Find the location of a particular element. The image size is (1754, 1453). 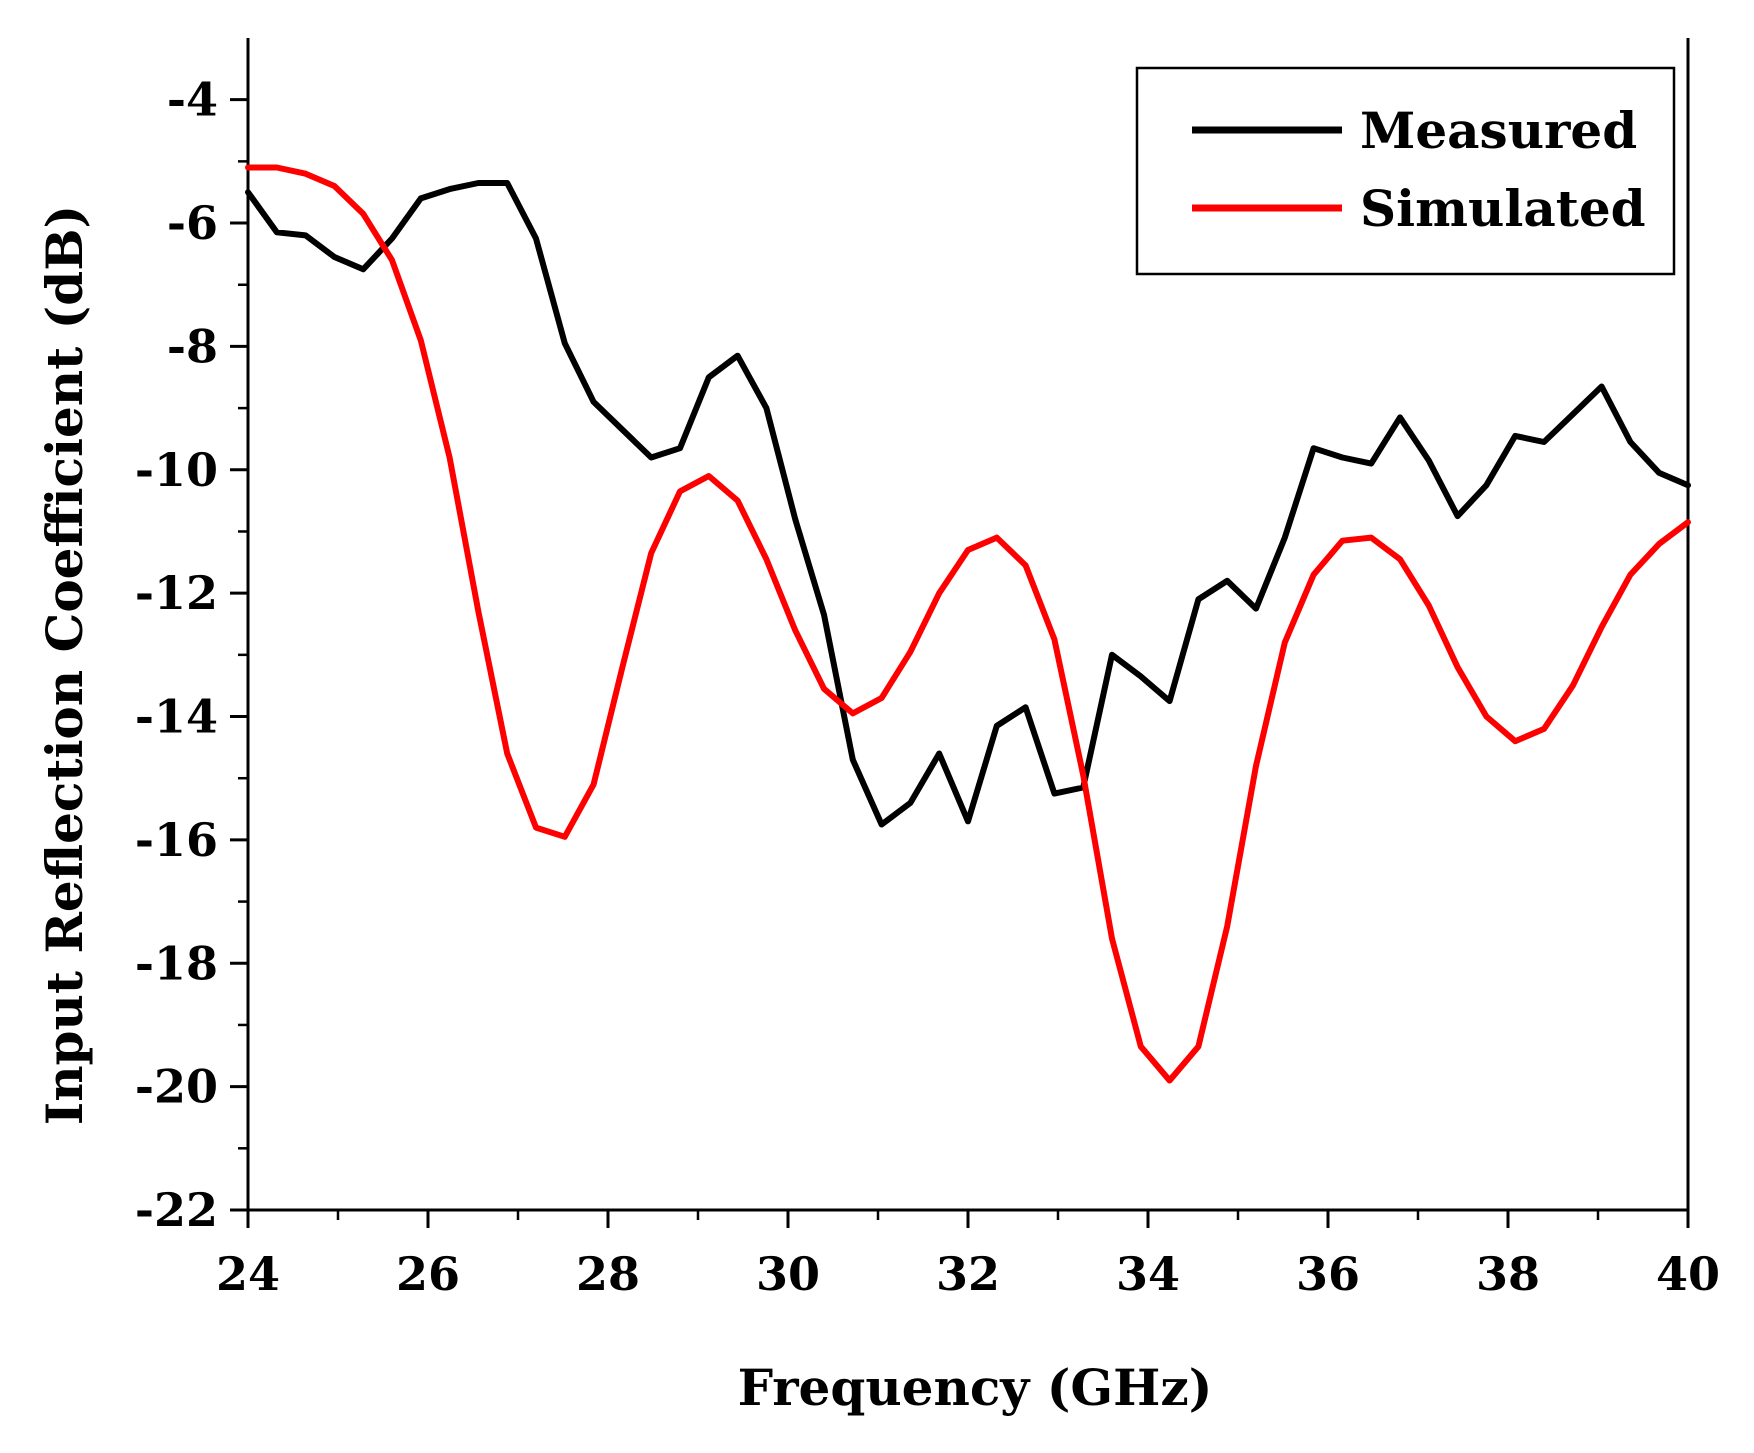

y-tick-label: -12 is located at coordinates (176, 593).